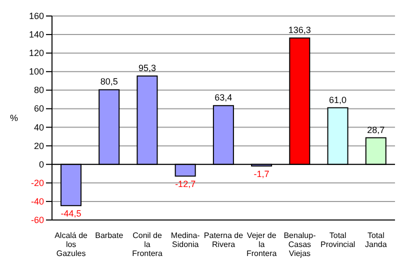 This screenshot has width=409, height=270. Describe the element at coordinates (109, 235) in the screenshot. I see `x-tick-label: Barbate` at that location.